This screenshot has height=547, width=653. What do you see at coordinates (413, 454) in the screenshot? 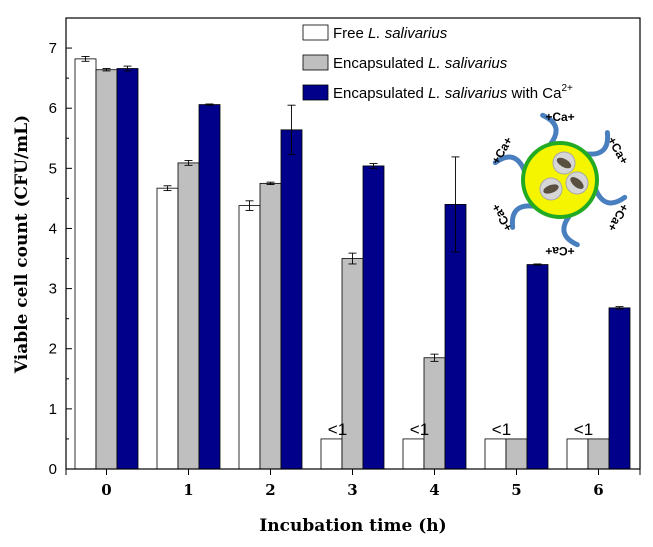
I see `bar-s0-c4` at bounding box center [413, 454].